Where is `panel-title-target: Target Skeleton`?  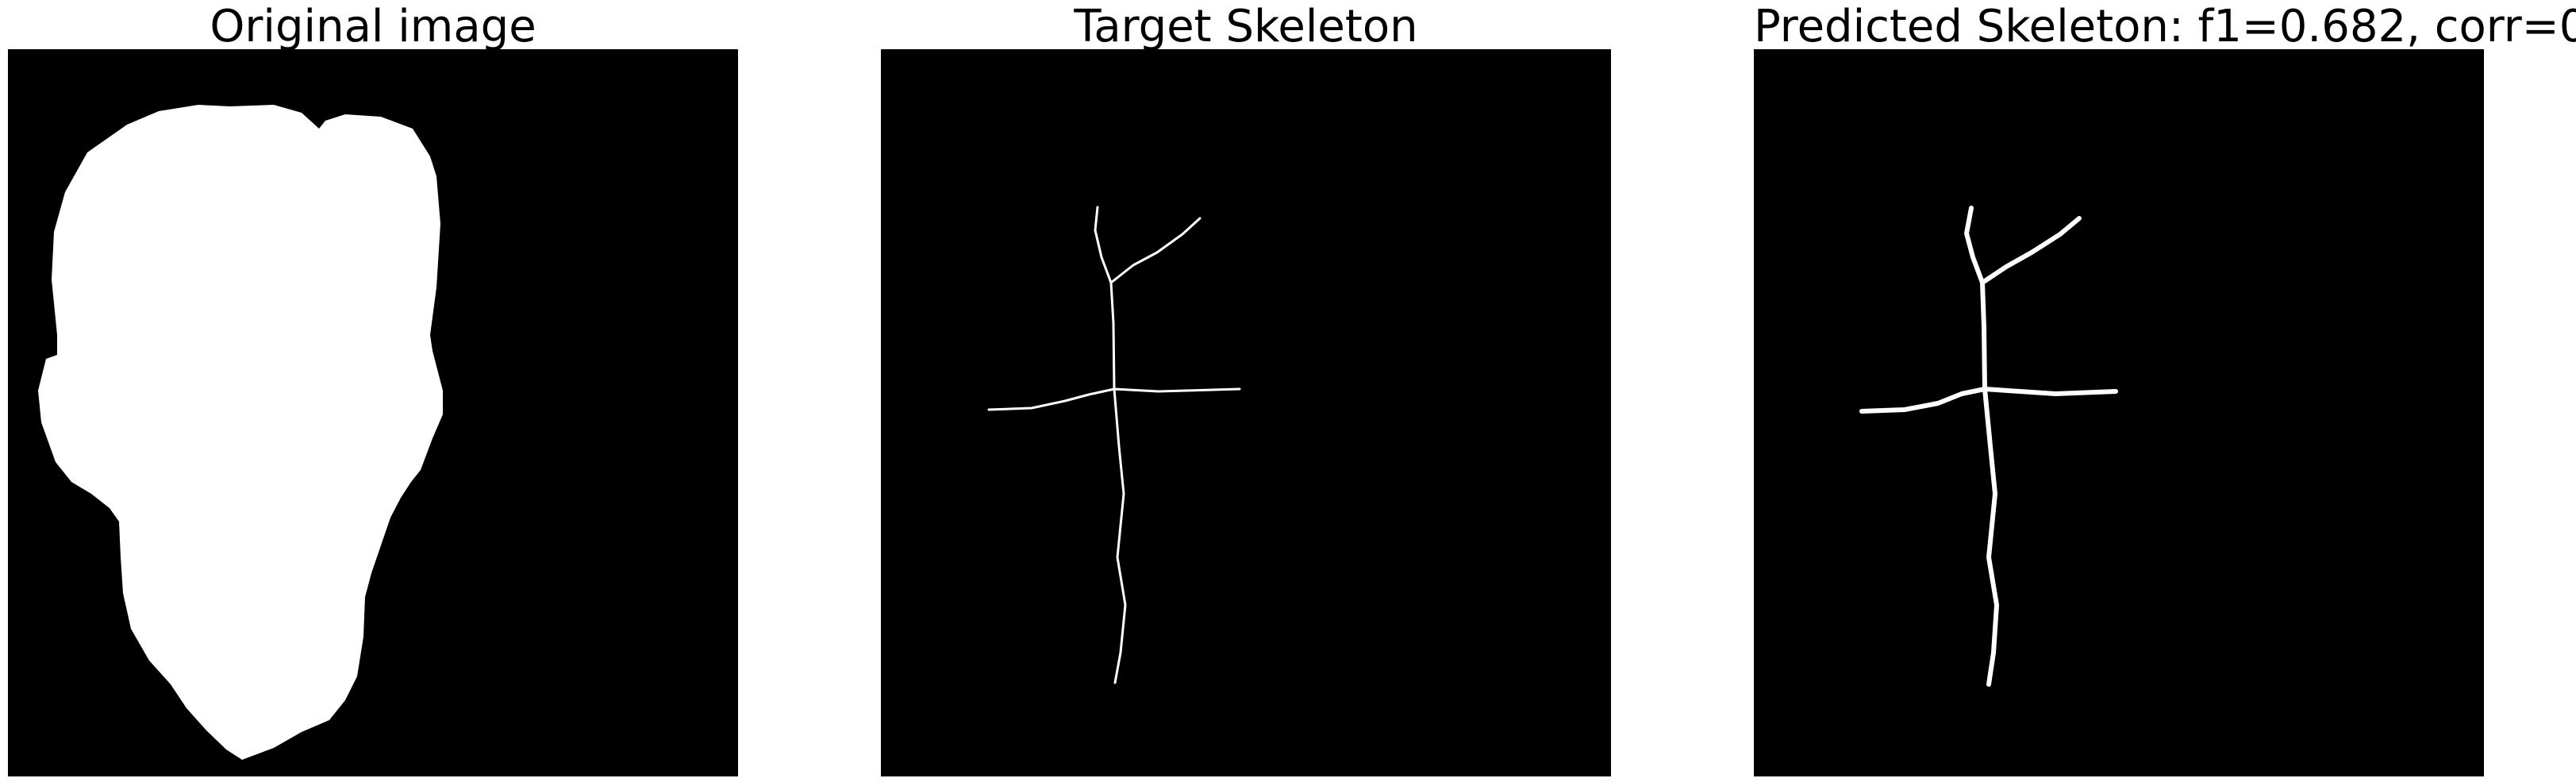
panel-title-target: Target Skeleton is located at coordinates (1246, 27).